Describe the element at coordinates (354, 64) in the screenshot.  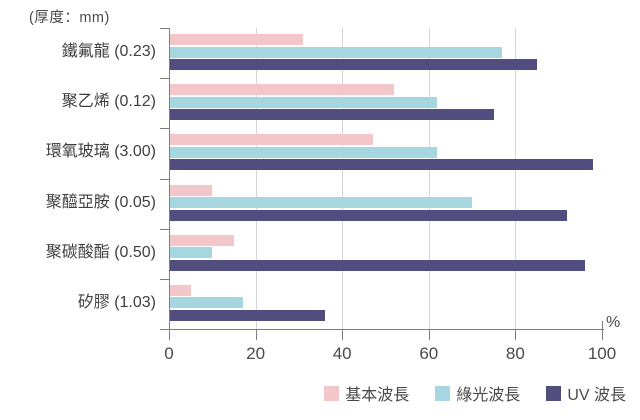
I see `bar-series2-cat0` at that location.